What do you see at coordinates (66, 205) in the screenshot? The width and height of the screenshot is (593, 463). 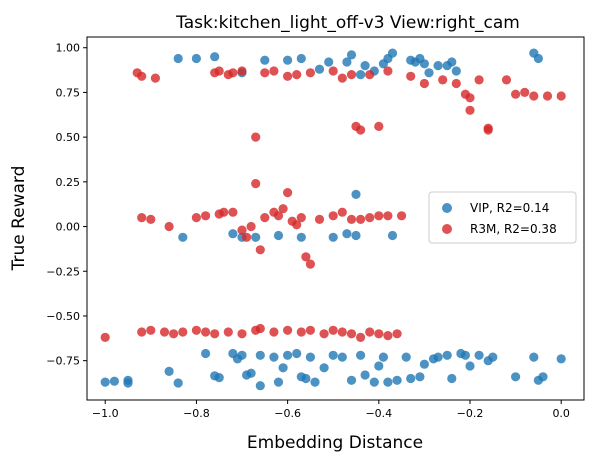 I see `y-axis: −0.75 −0.50 −0.25 0.00 0.25 0.50 0.75 1.00` at bounding box center [66, 205].